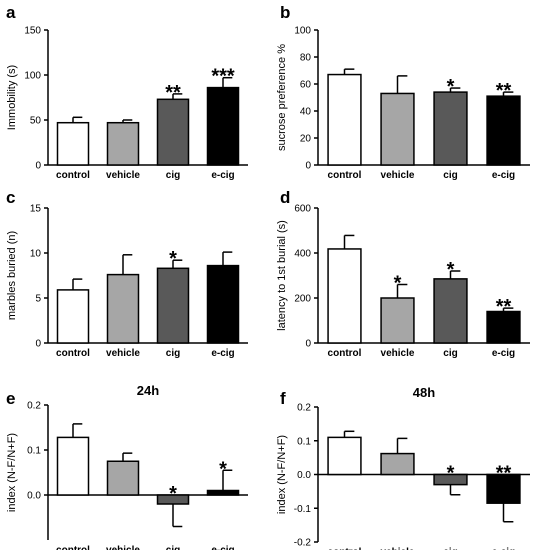 Image resolution: width=543 pixels, height=550 pixels. Describe the element at coordinates (36, 254) in the screenshot. I see `y-tick-label: 10` at that location.